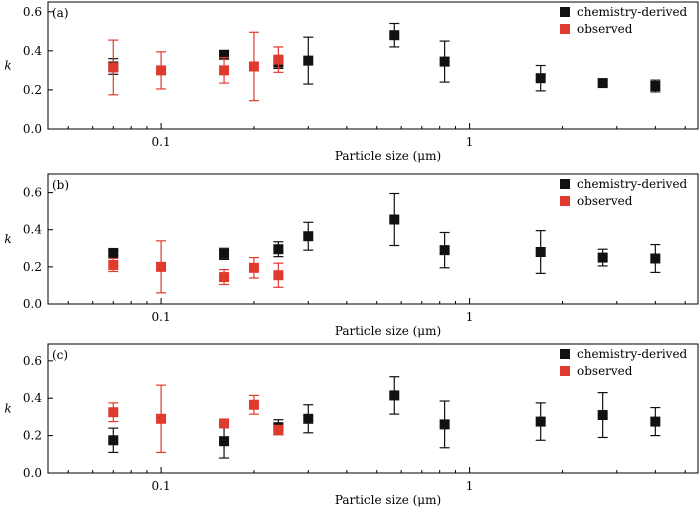  What do you see at coordinates (60, 355) in the screenshot?
I see `panel-label: (c)` at bounding box center [60, 355].